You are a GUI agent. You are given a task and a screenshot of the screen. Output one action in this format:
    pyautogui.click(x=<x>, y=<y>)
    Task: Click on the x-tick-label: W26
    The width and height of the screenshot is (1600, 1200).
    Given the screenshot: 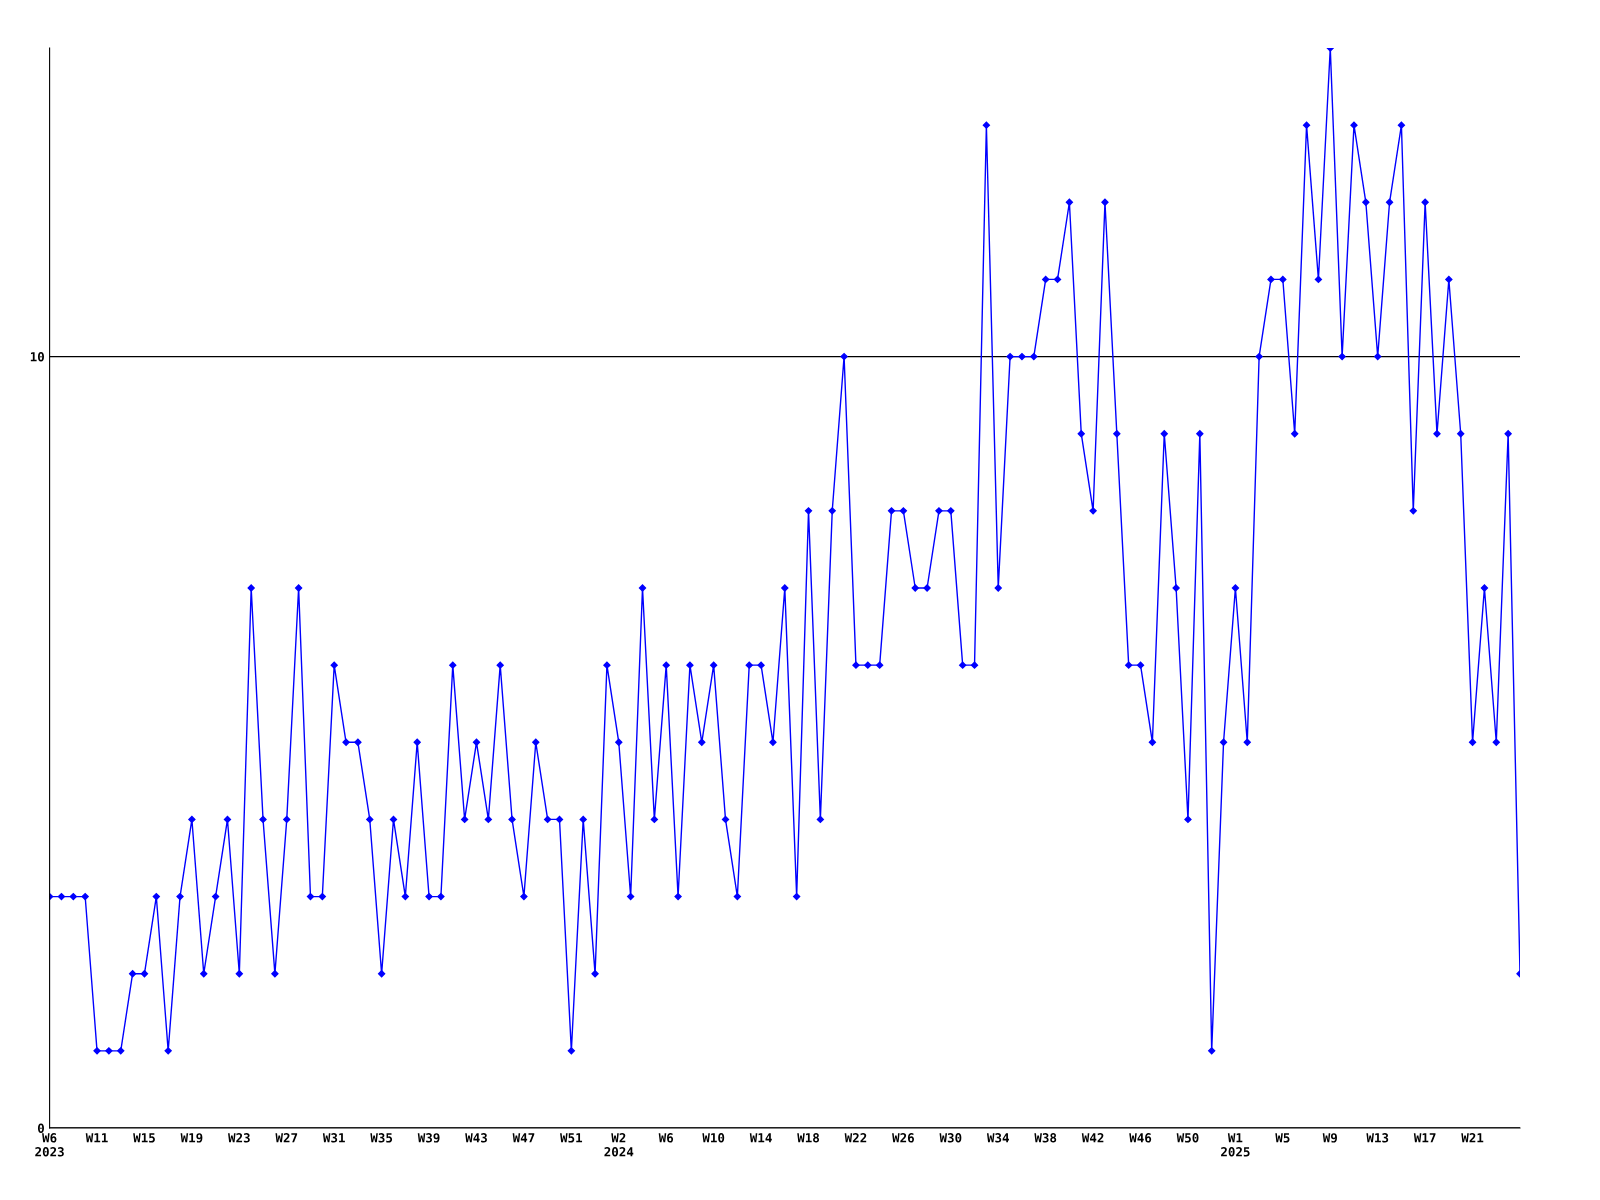 What is the action you would take?
    pyautogui.click(x=903, y=1138)
    